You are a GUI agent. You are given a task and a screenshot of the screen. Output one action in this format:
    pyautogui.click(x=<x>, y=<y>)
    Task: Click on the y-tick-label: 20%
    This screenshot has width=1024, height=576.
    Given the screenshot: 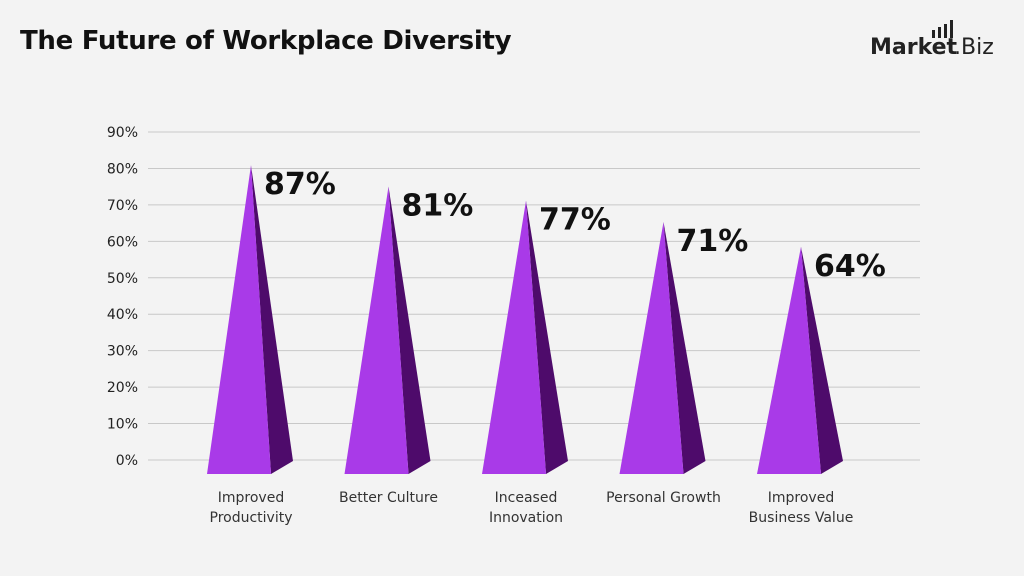 What is the action you would take?
    pyautogui.click(x=122, y=388)
    